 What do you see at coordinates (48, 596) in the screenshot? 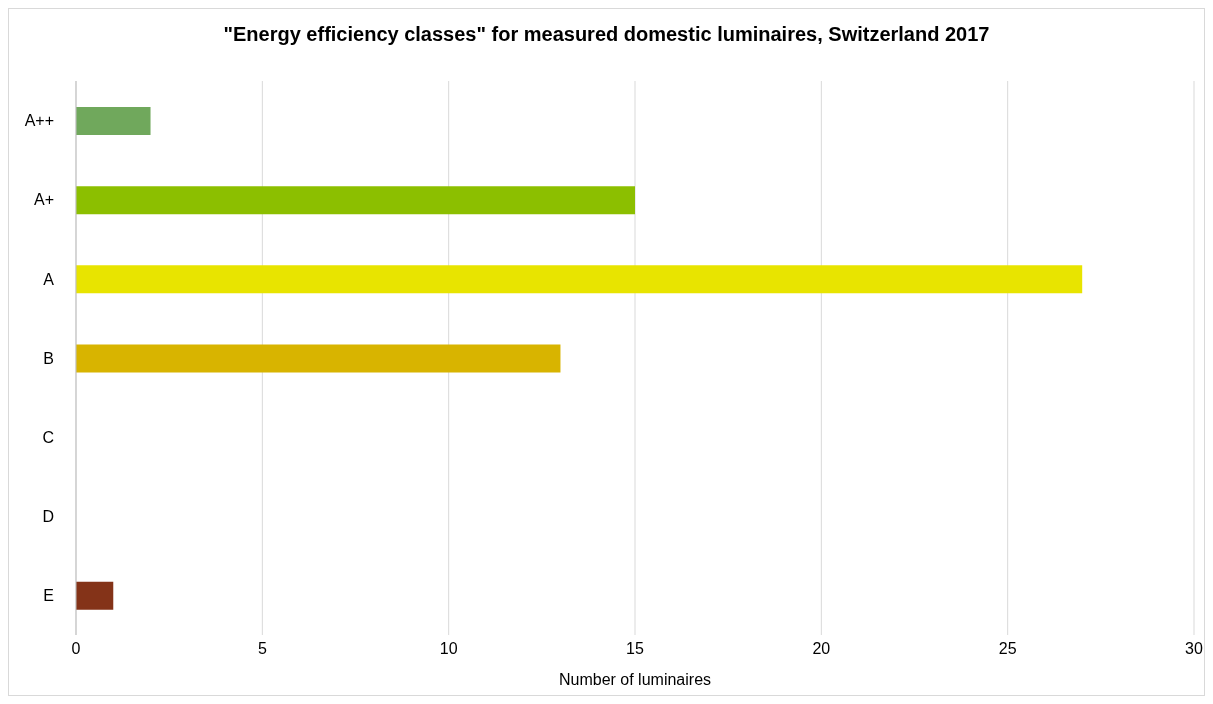
I see `y-tick-label: E` at bounding box center [48, 596].